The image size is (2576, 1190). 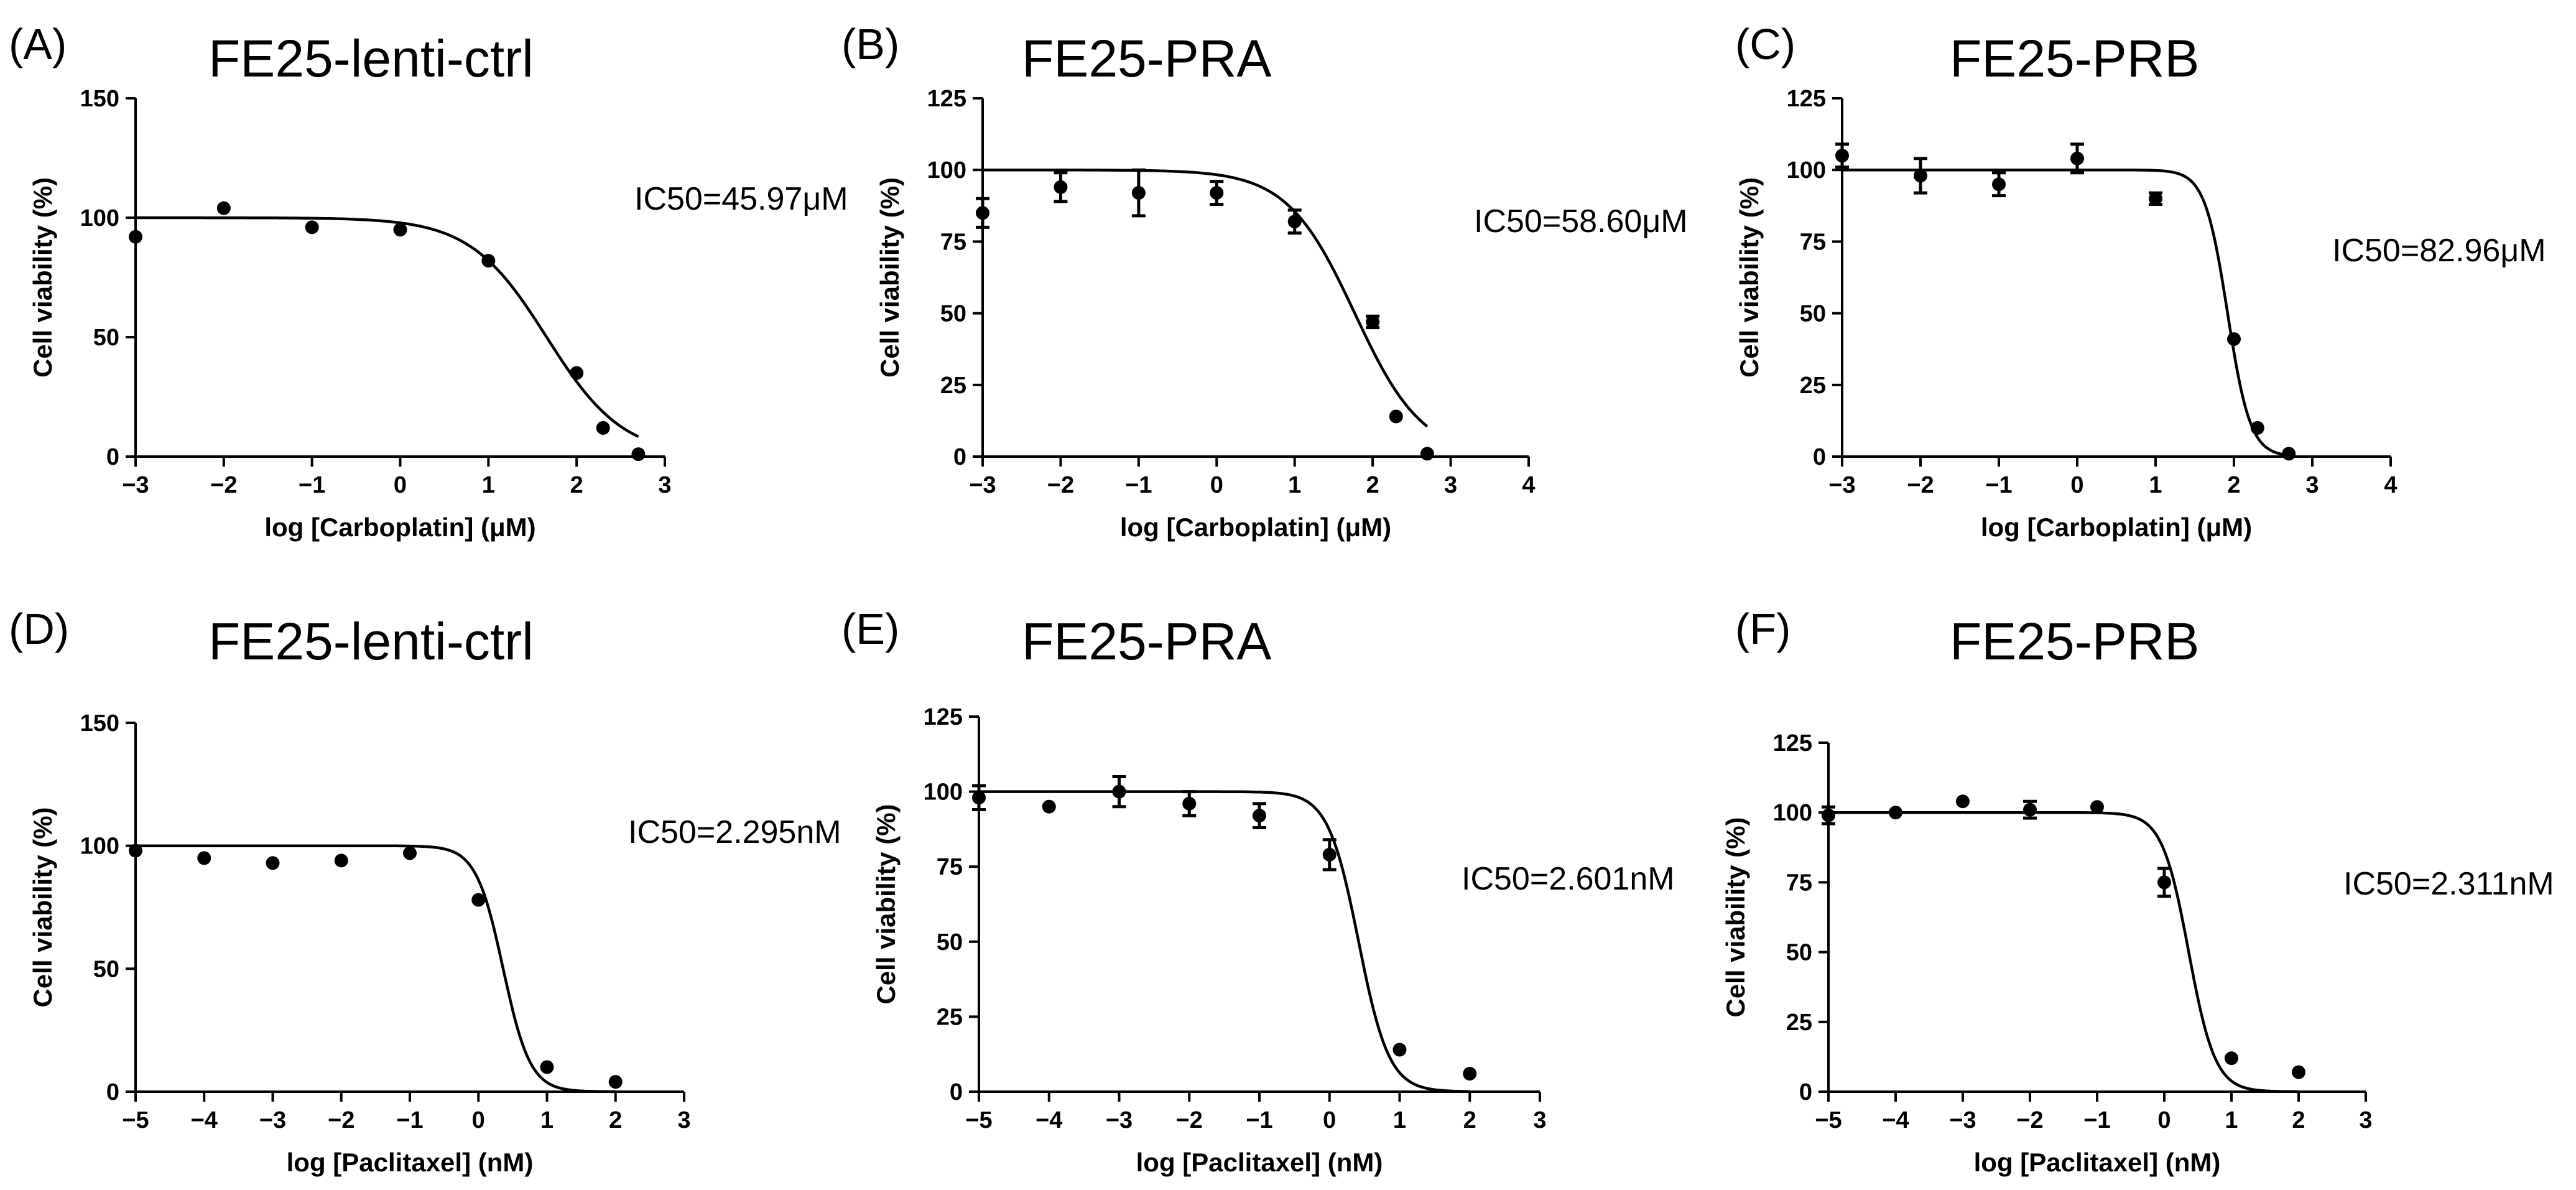 What do you see at coordinates (38, 44) in the screenshot?
I see `panel-letter: (A)` at bounding box center [38, 44].